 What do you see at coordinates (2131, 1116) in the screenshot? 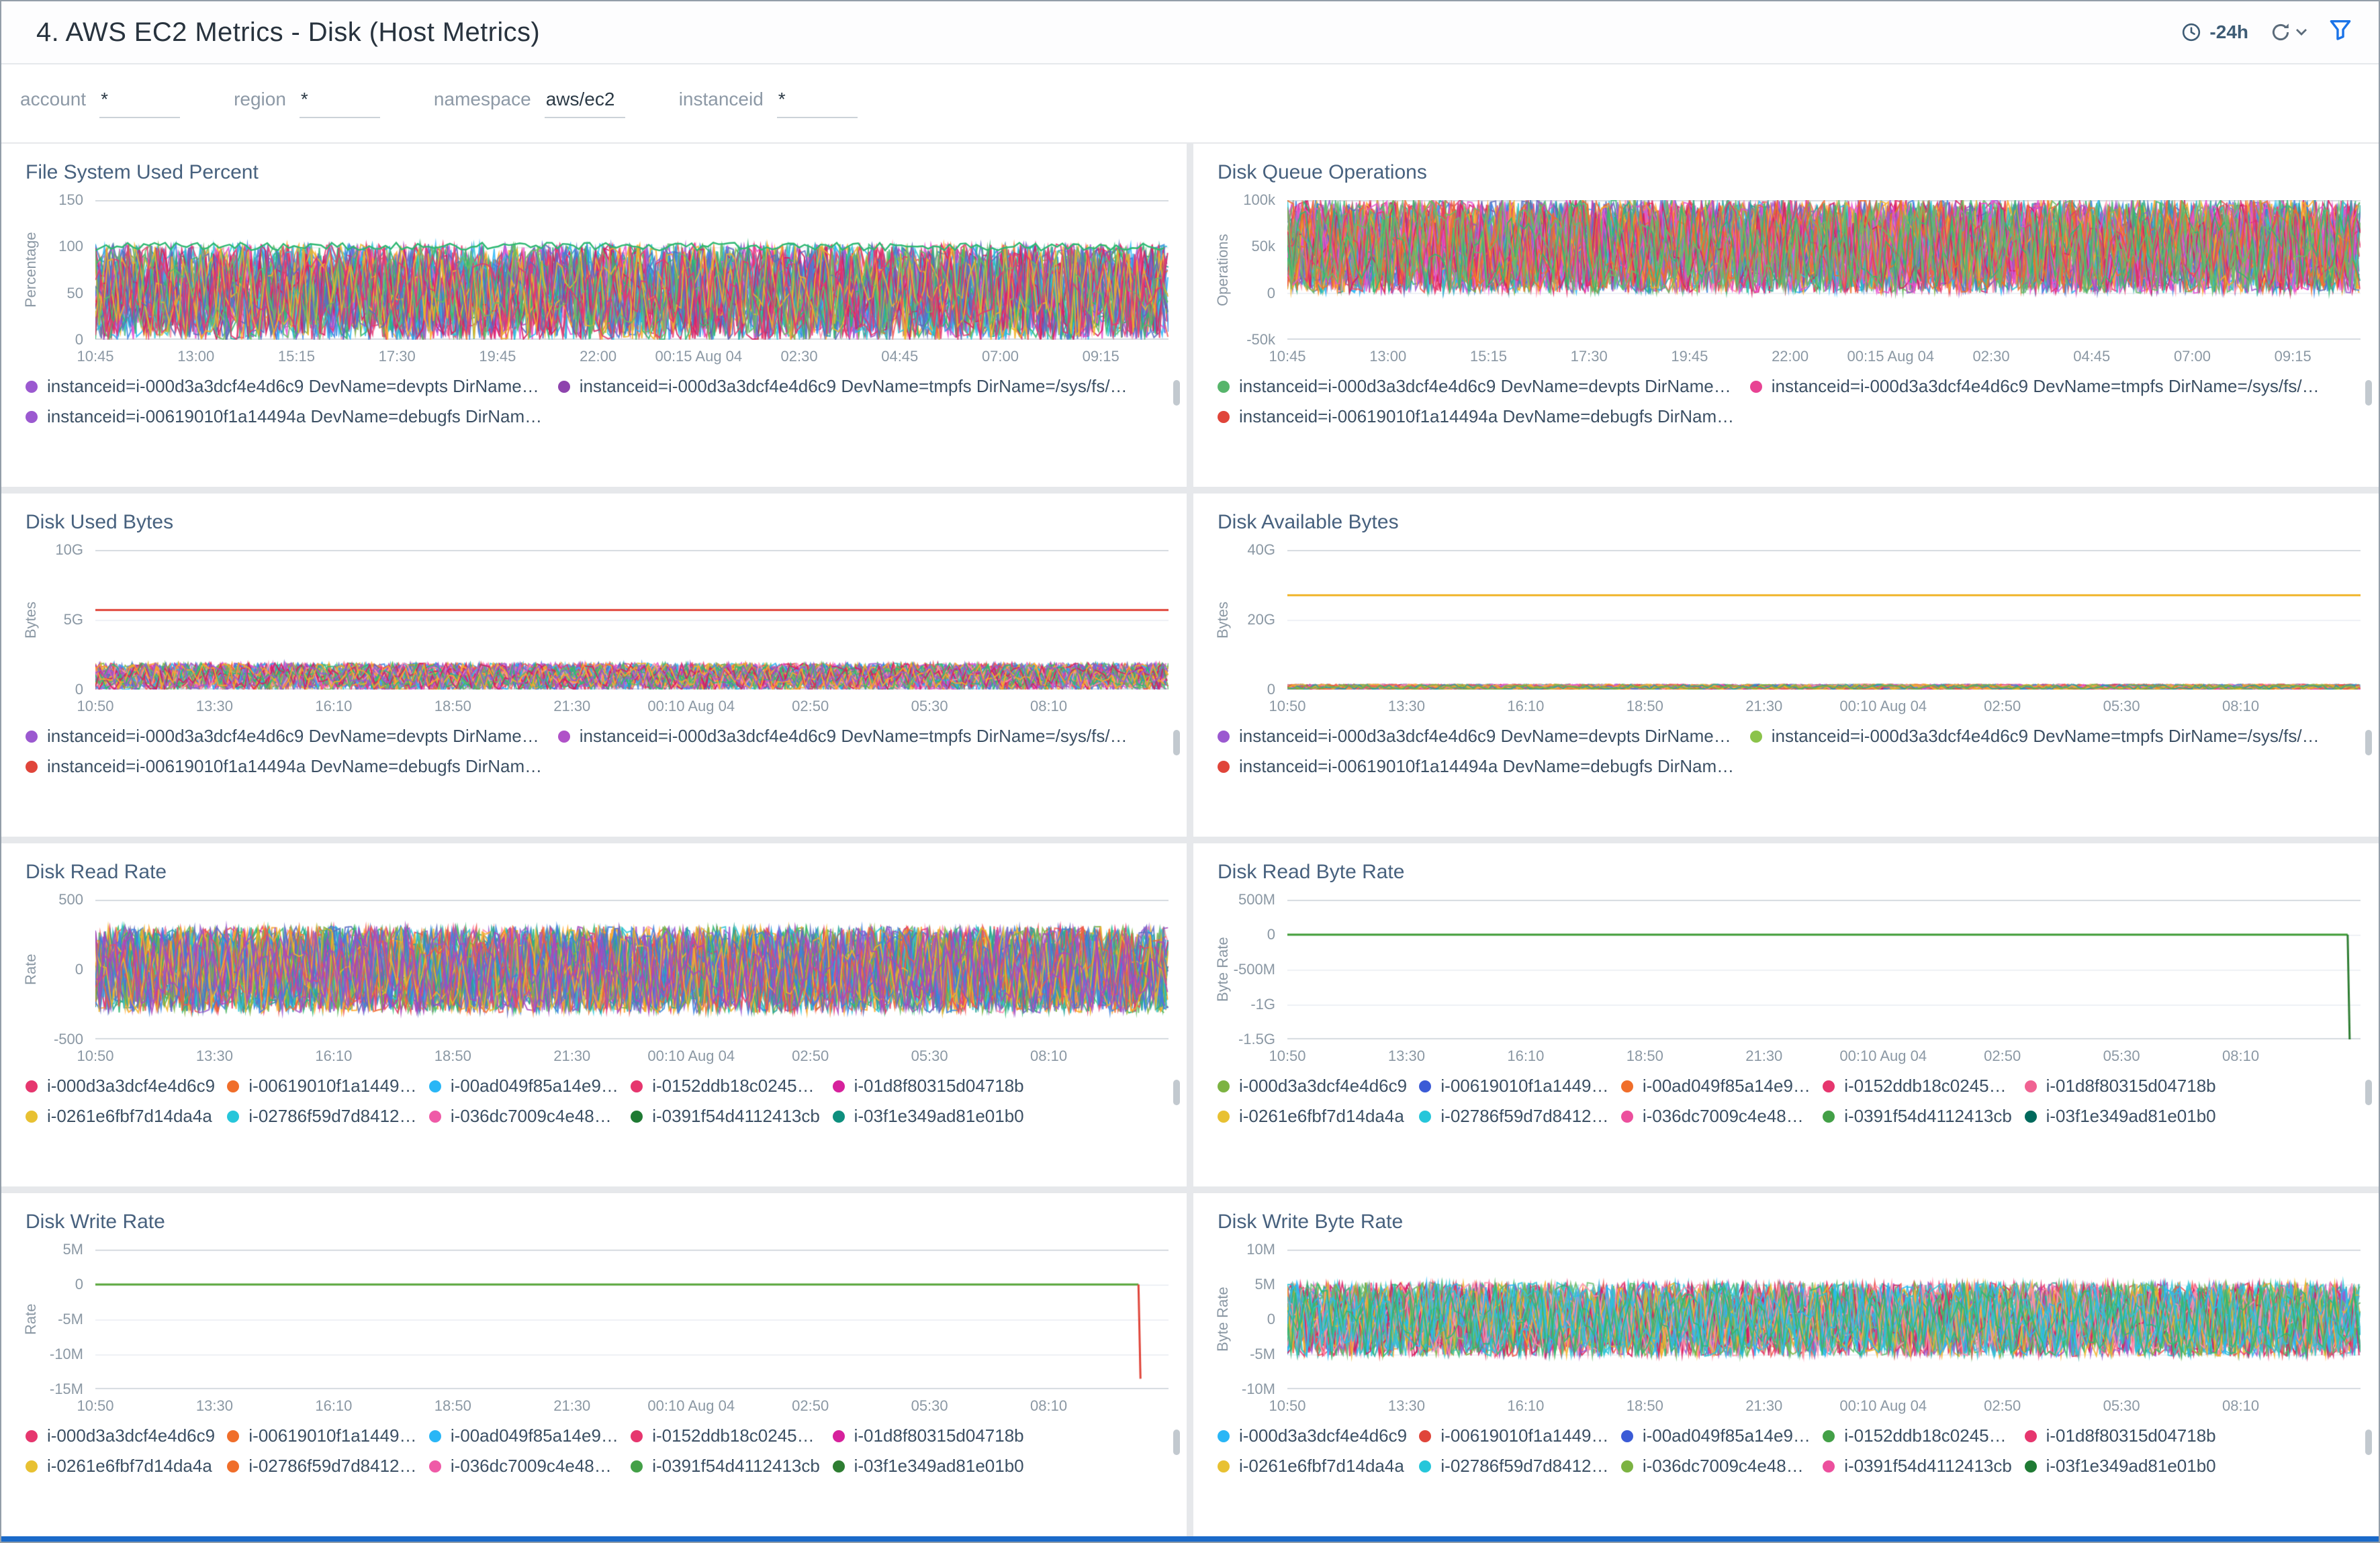
I see `legend-label: i-03f1e349ad81e01b0` at bounding box center [2131, 1116].